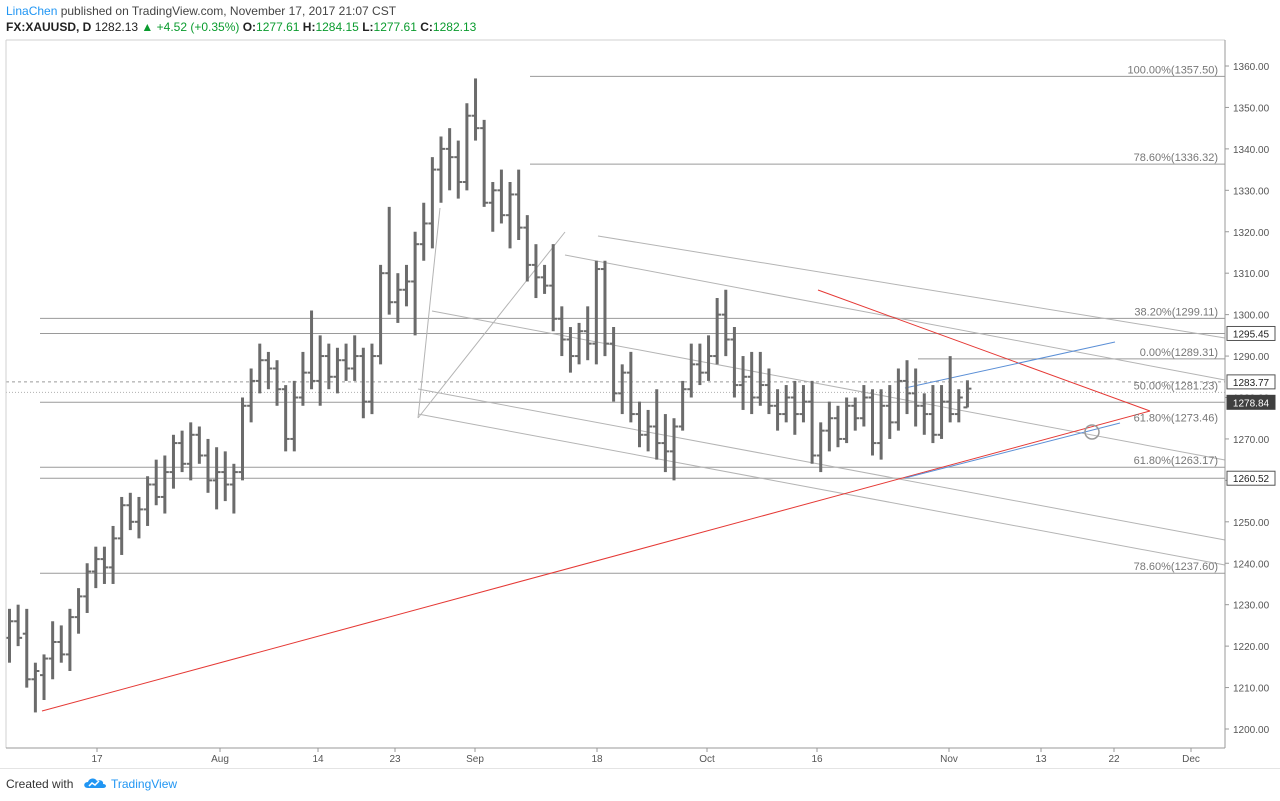 This screenshot has width=1280, height=801. What do you see at coordinates (97, 759) in the screenshot?
I see `x-tick-label: 17` at bounding box center [97, 759].